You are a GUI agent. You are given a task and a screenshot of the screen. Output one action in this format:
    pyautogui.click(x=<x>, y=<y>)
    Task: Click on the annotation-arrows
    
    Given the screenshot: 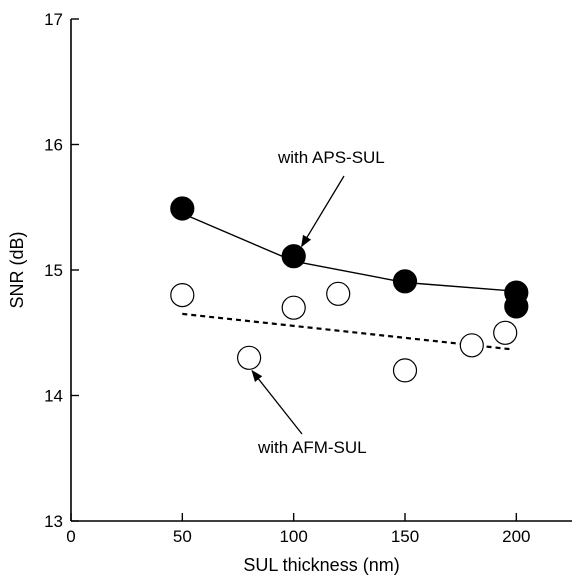 What is the action you would take?
    pyautogui.click(x=298, y=305)
    